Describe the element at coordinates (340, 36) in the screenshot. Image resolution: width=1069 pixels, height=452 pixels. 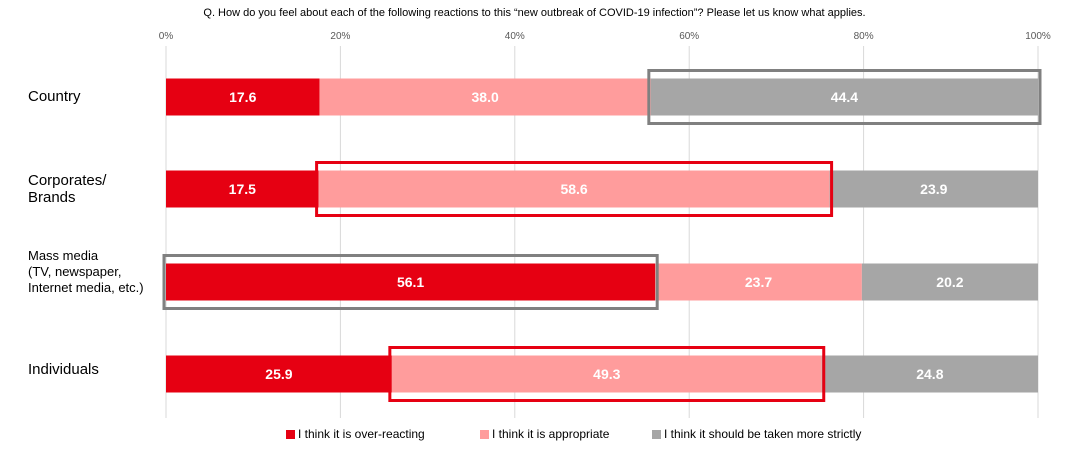
I see `x-tick-label: 20%` at that location.